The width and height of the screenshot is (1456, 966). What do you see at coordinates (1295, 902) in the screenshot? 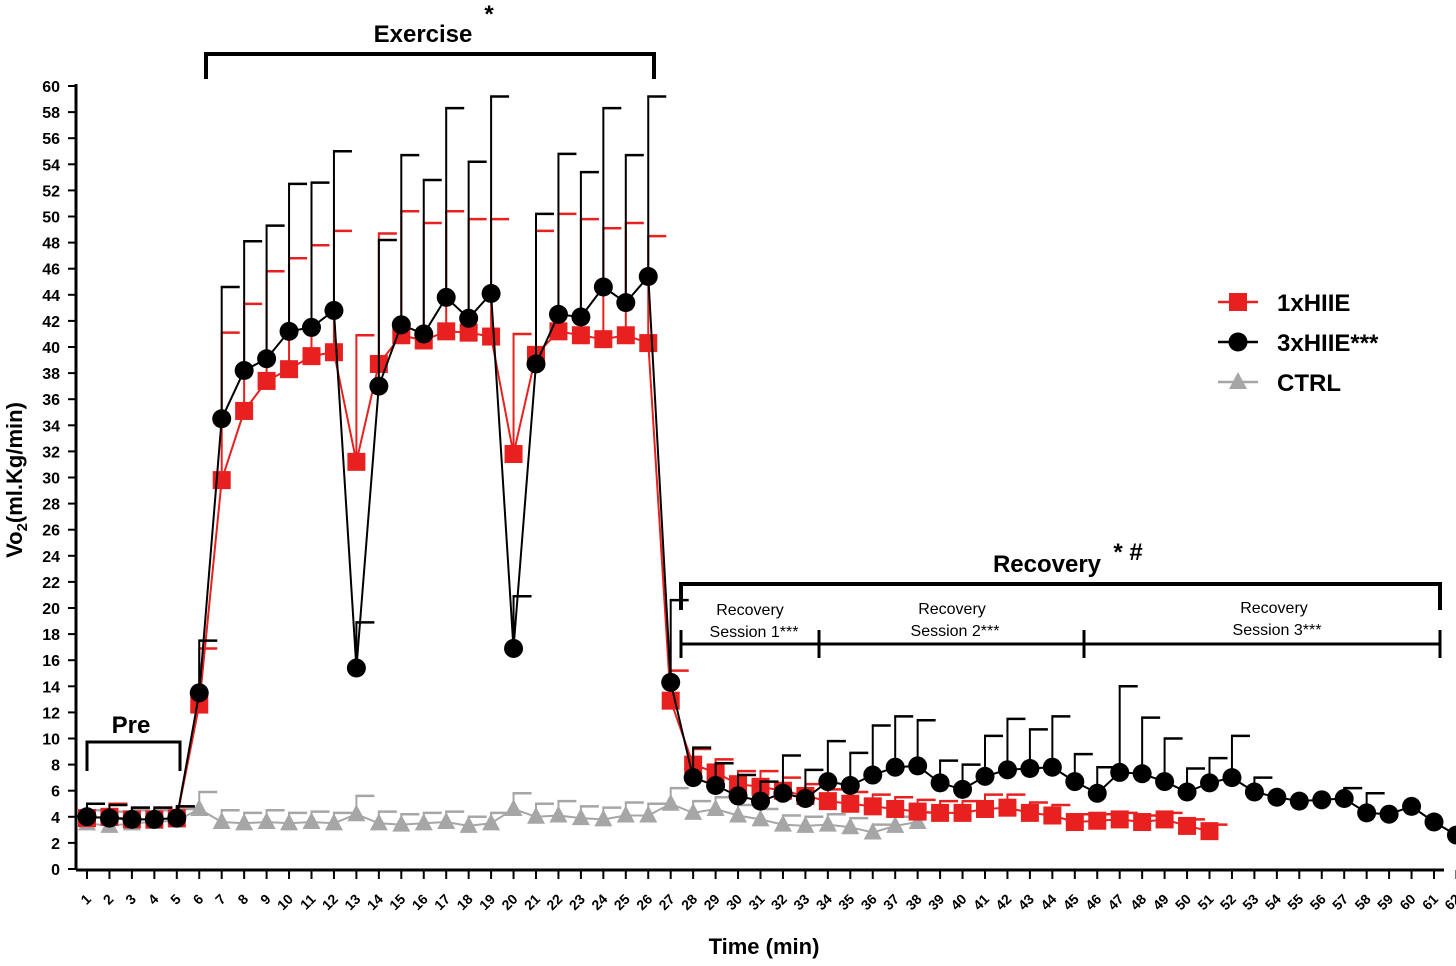
I see `x-tick-label: 55` at bounding box center [1295, 902].